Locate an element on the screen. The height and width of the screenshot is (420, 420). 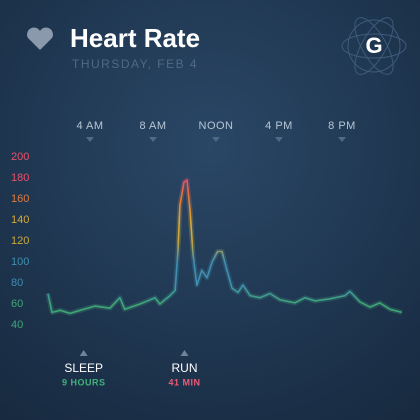
y-tick-label: 120 is located at coordinates (20, 241).